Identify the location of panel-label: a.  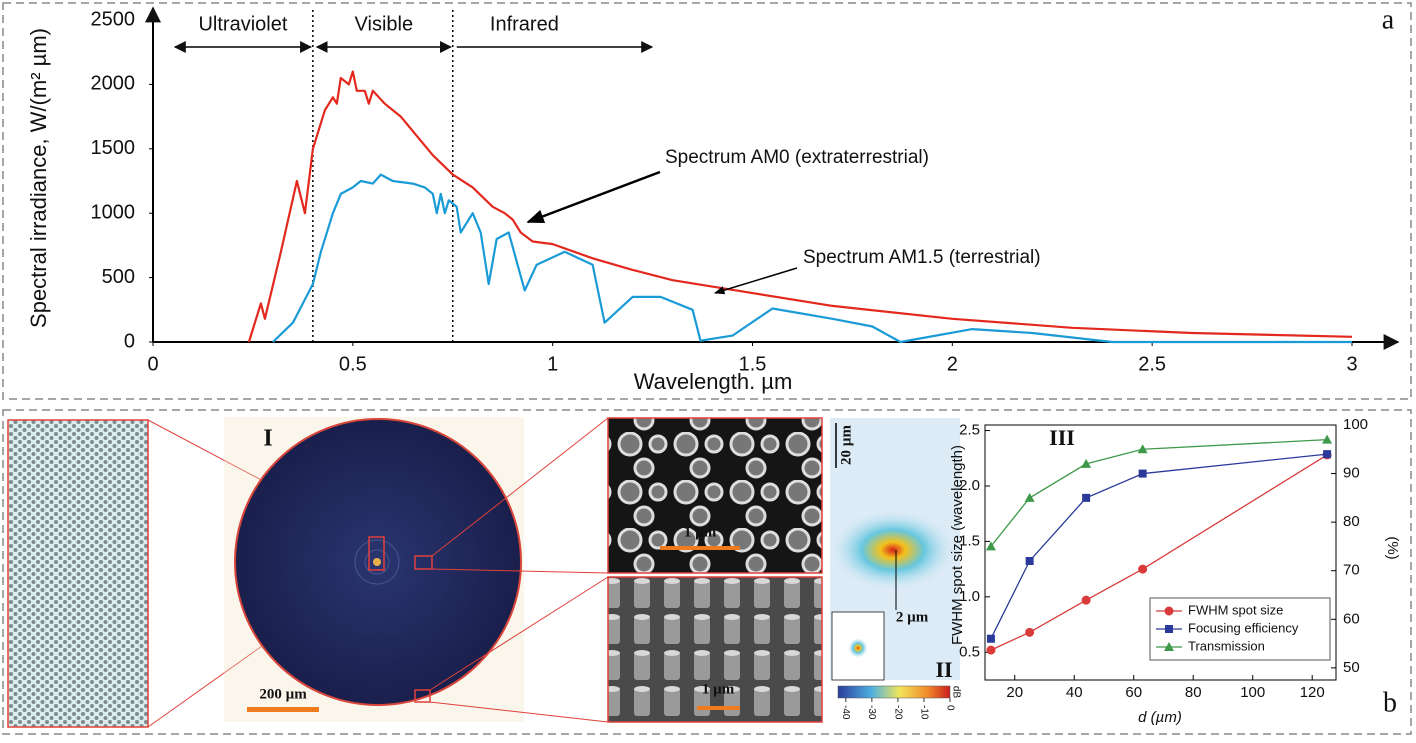
(1388, 19).